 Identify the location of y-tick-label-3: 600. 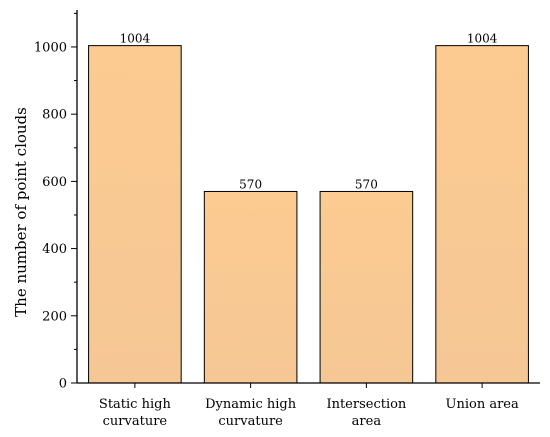
(54, 182).